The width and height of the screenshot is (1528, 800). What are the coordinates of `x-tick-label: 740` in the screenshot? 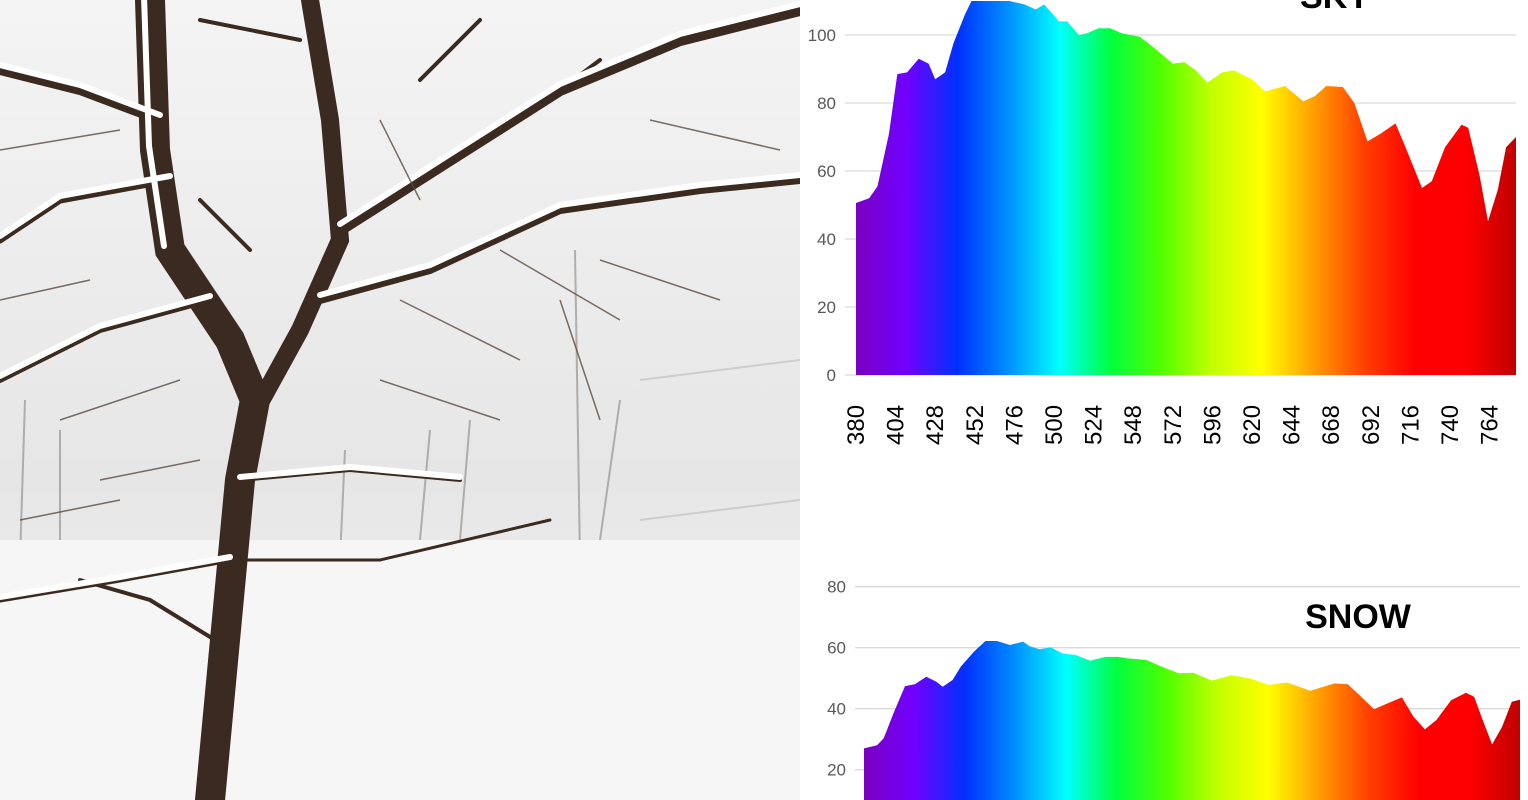 It's located at (1450, 425).